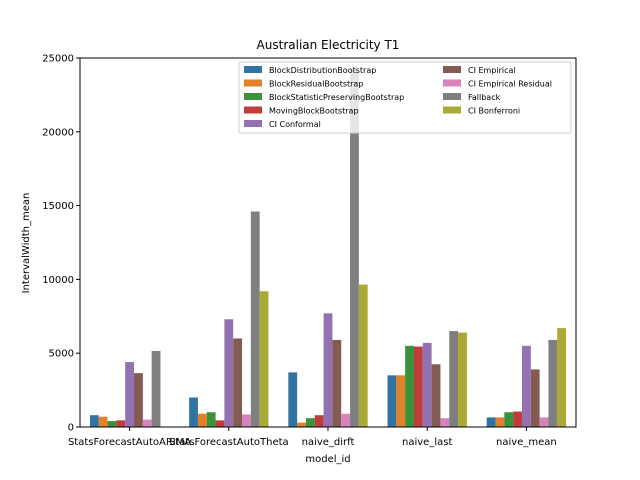 This screenshot has height=480, width=640. What do you see at coordinates (58, 132) in the screenshot?
I see `y-tick-label: 20000` at bounding box center [58, 132].